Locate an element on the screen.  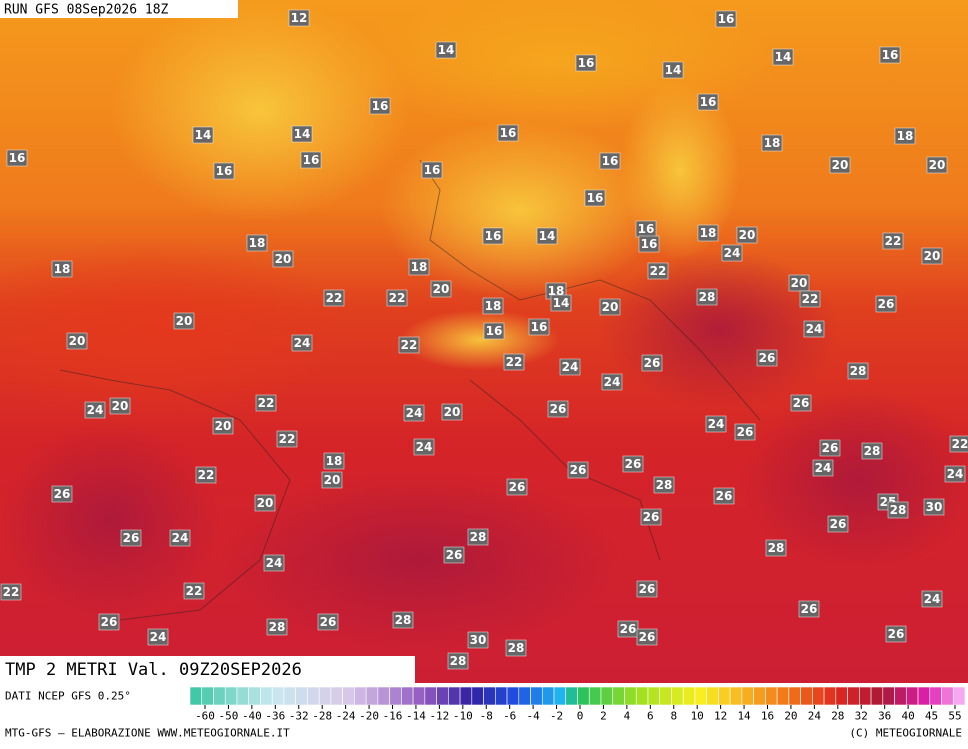
colorbar-tick-label: -36 is located at coordinates (275, 716).